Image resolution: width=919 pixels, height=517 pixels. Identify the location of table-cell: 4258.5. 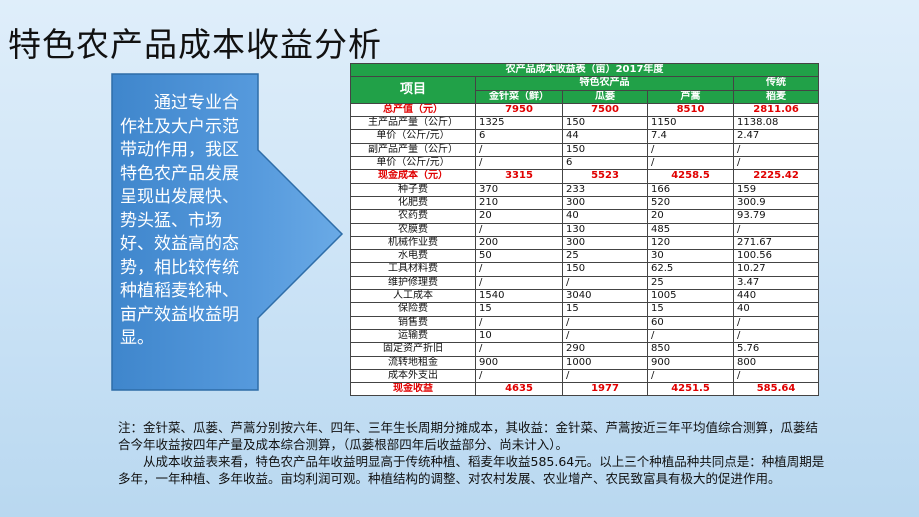
(690, 176).